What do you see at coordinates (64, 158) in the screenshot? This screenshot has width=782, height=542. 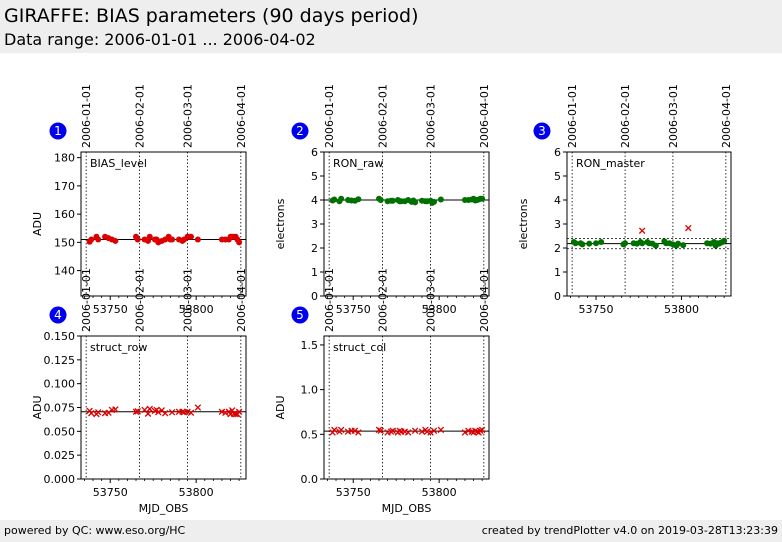 I see `y-tick-label: 180` at bounding box center [64, 158].